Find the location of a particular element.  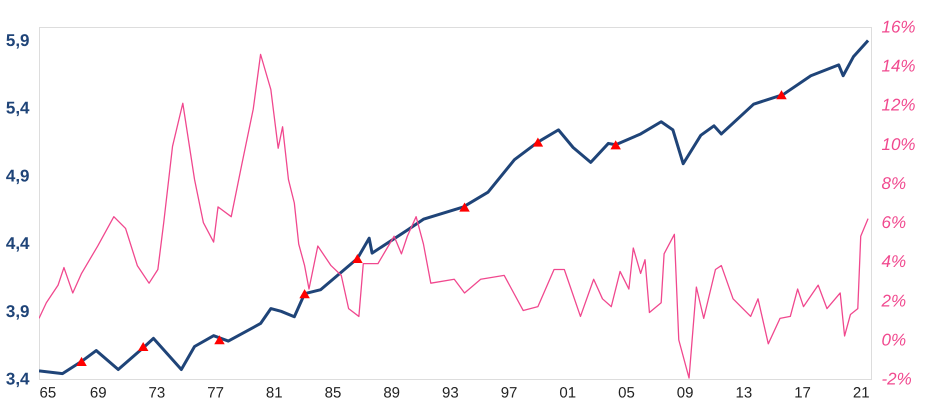

x-tick-label: 97 is located at coordinates (509, 392).